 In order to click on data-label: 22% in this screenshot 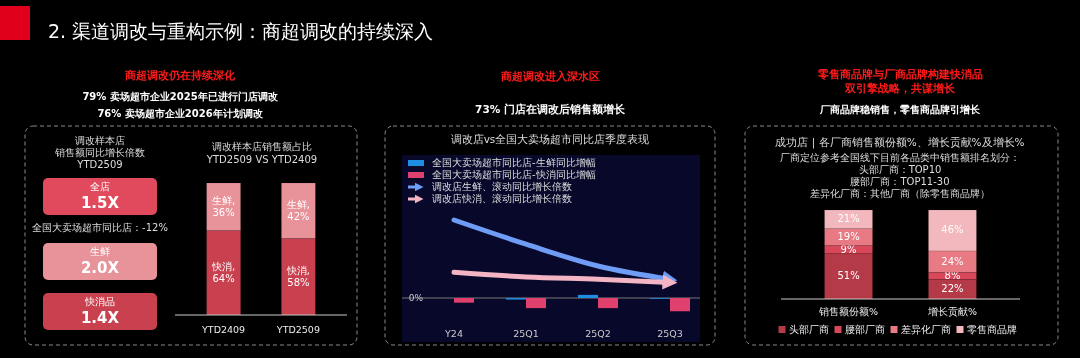, I will do `click(952, 289)`.